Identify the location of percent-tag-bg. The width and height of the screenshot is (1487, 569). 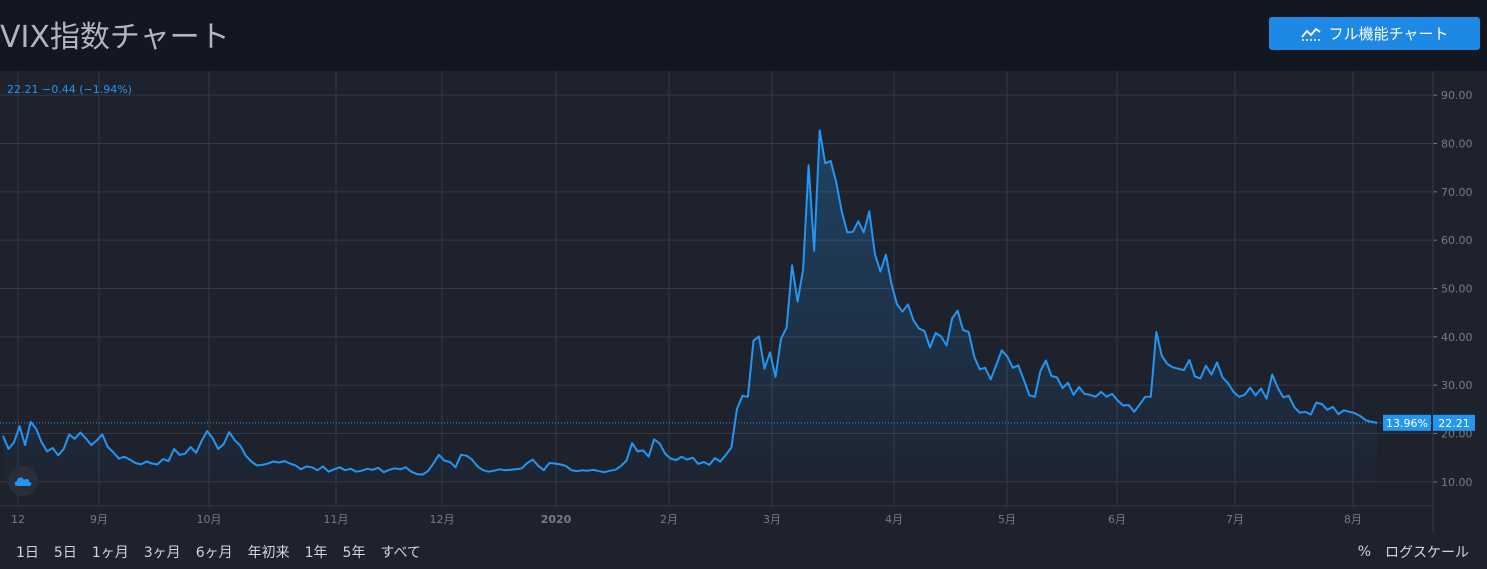
(1407, 422).